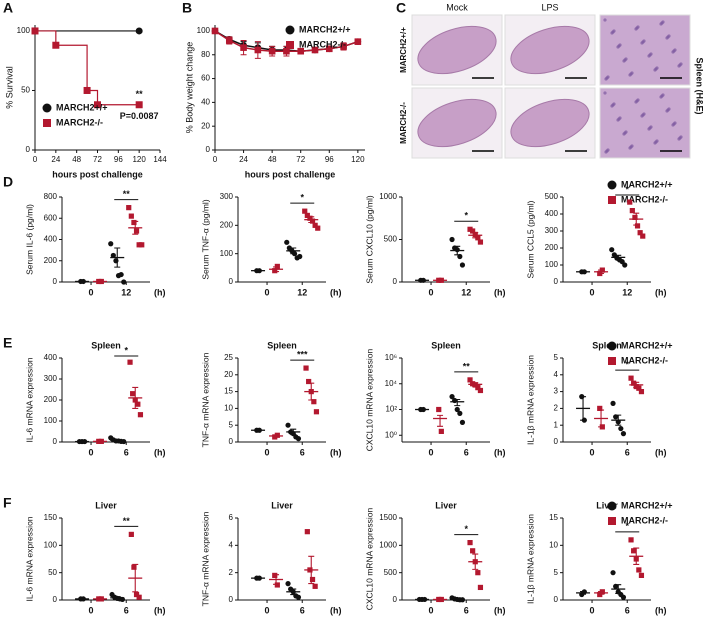  I want to click on x-tick-label: 6, so click(302, 452).